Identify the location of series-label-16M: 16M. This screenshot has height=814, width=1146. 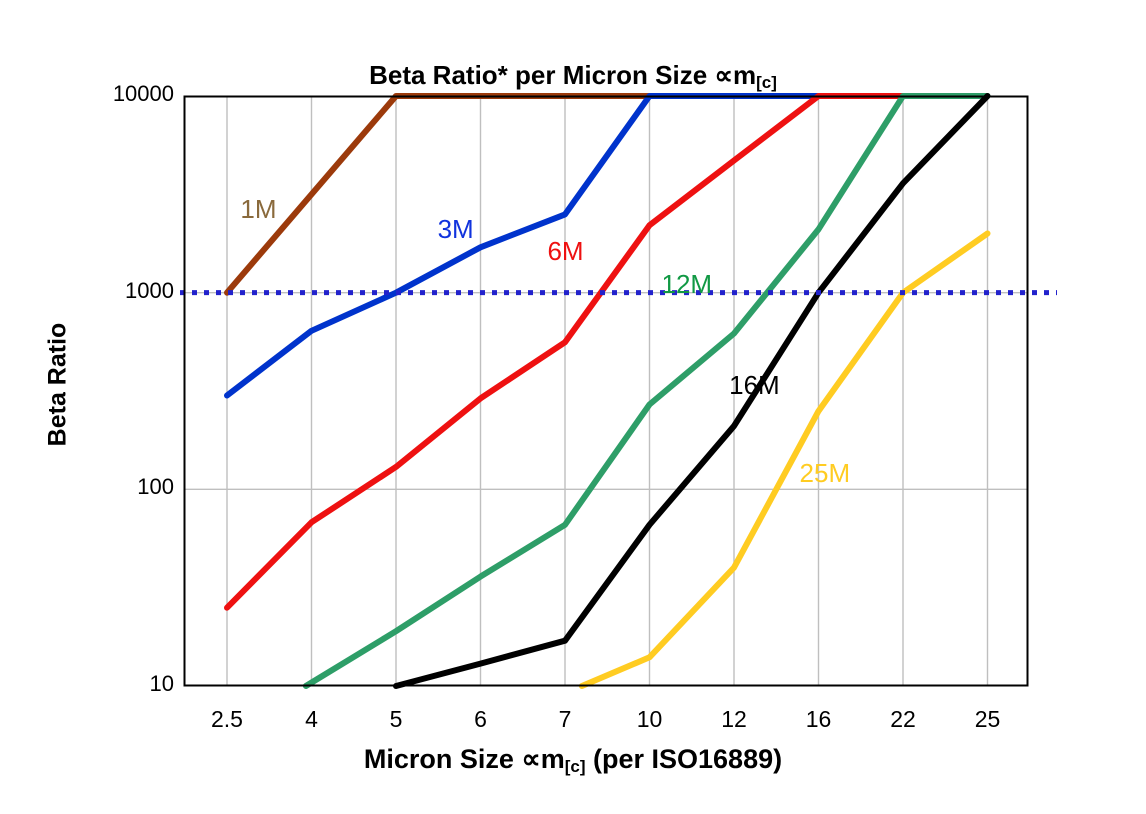
(754, 385).